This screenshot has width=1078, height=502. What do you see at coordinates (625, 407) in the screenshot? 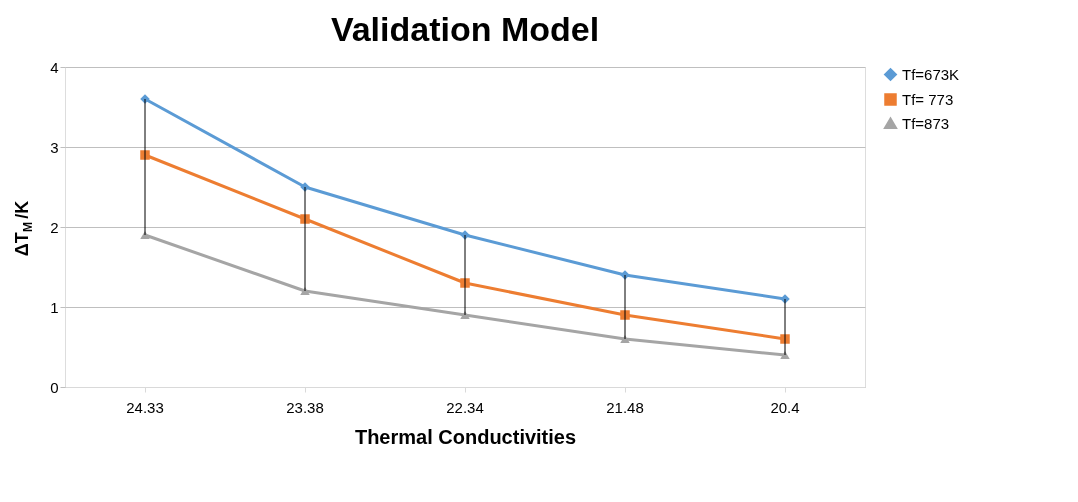
I see `x-tick-label: 21.48` at bounding box center [625, 407].